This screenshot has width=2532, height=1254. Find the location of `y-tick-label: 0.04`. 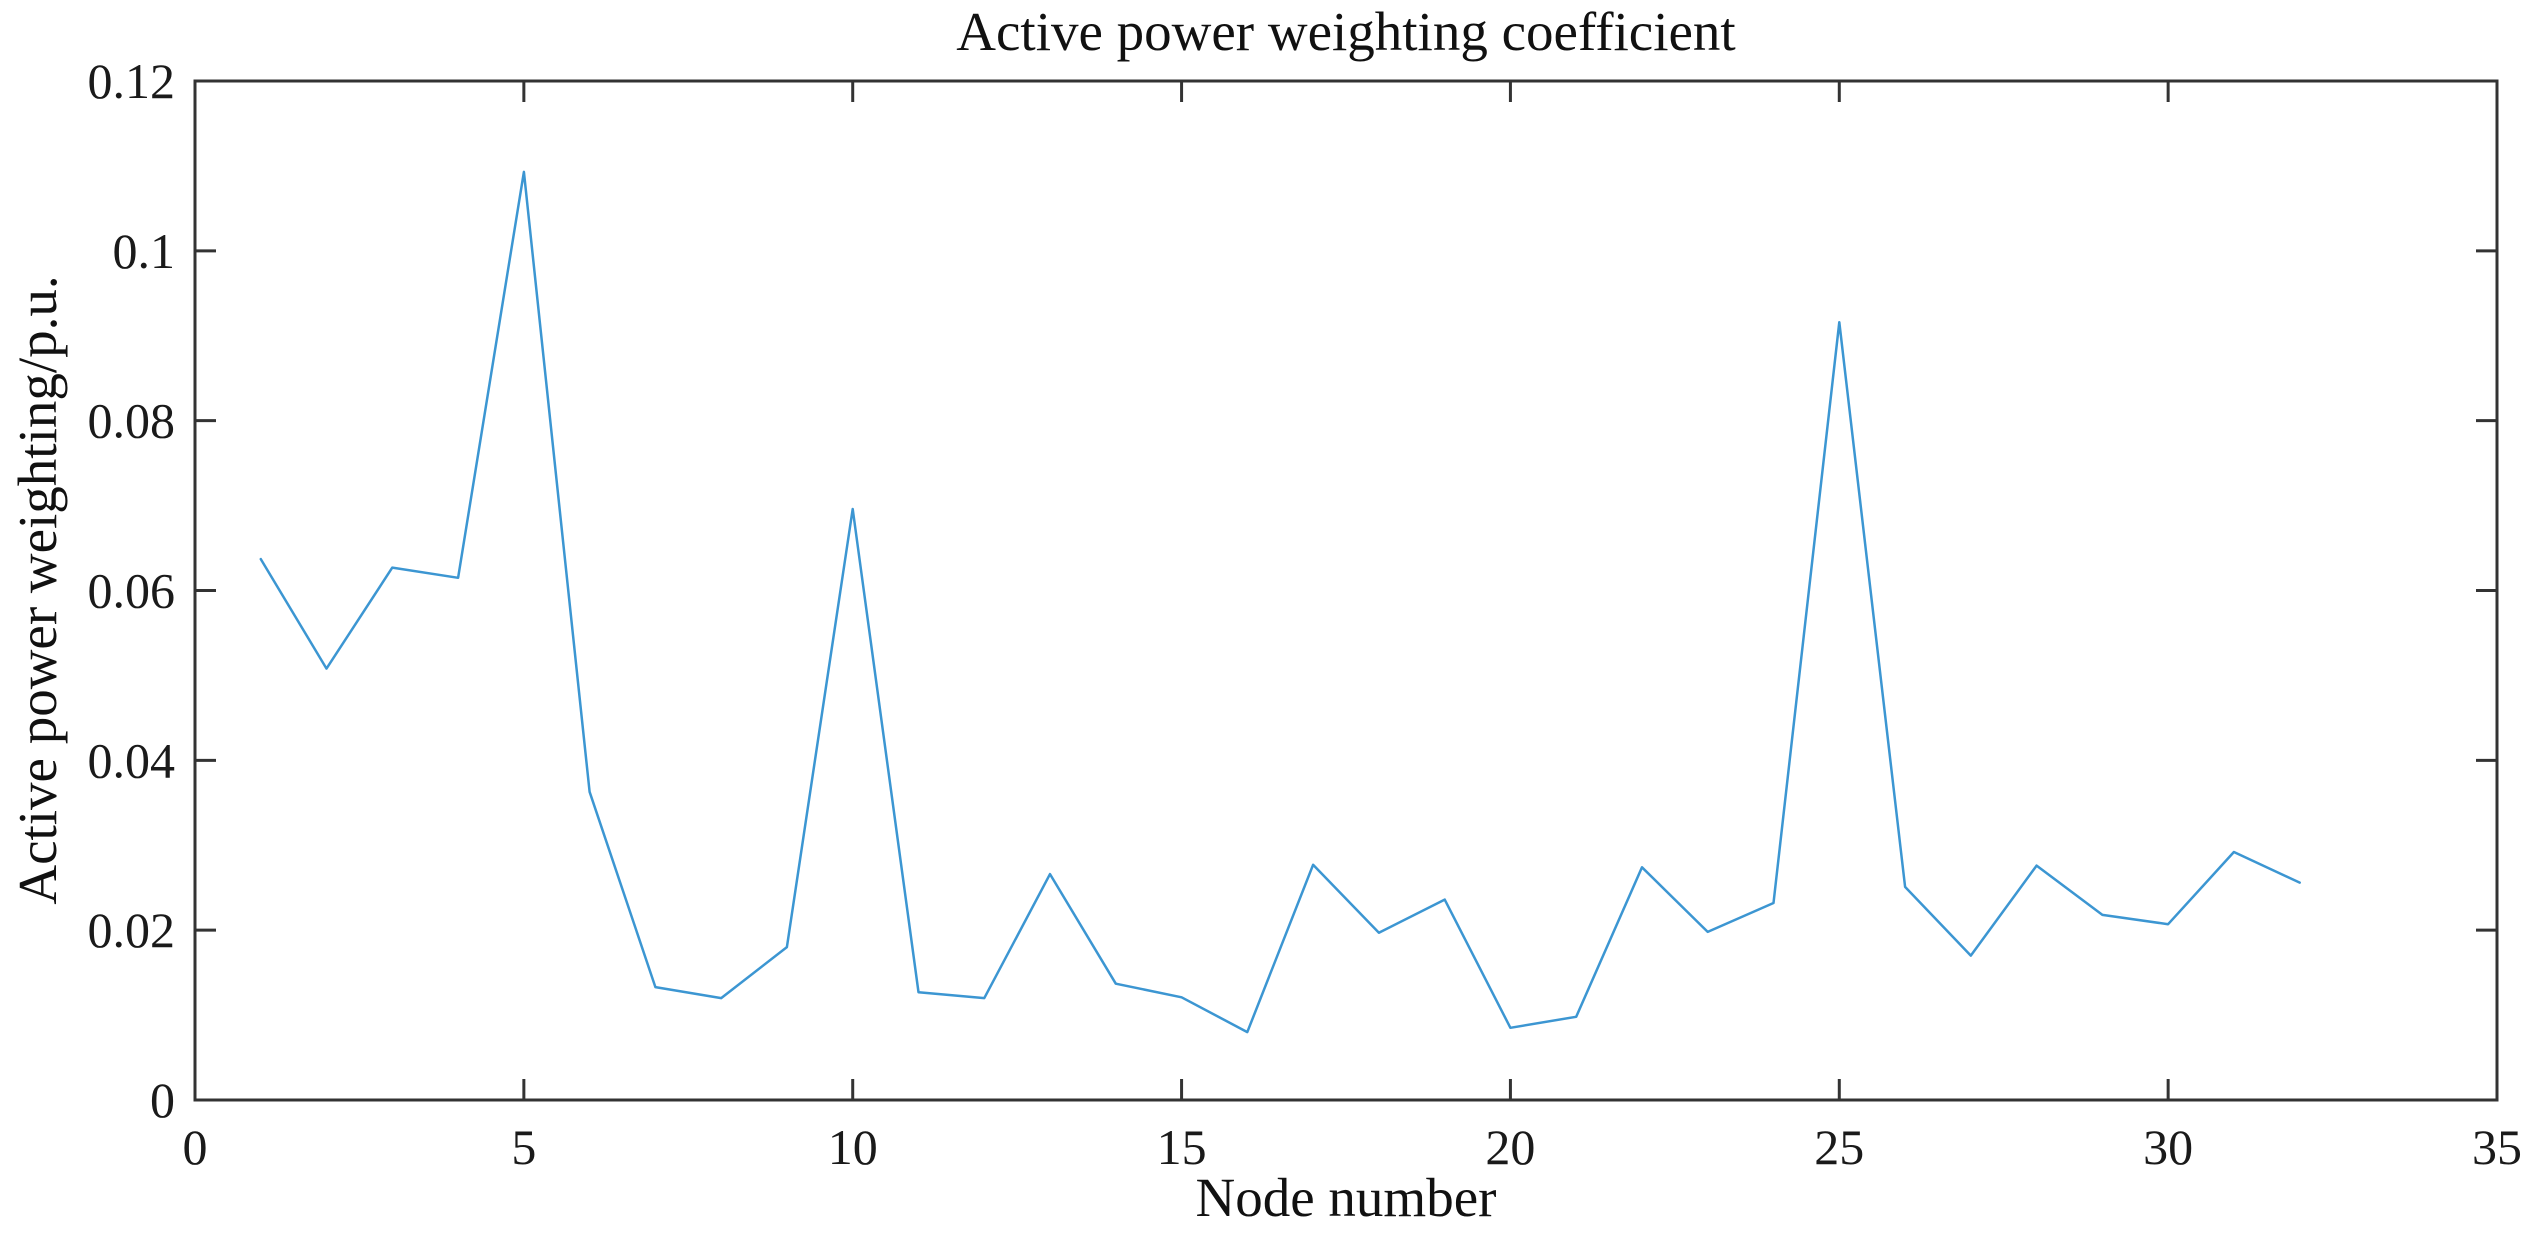

y-tick-label: 0.04 is located at coordinates (132, 760).